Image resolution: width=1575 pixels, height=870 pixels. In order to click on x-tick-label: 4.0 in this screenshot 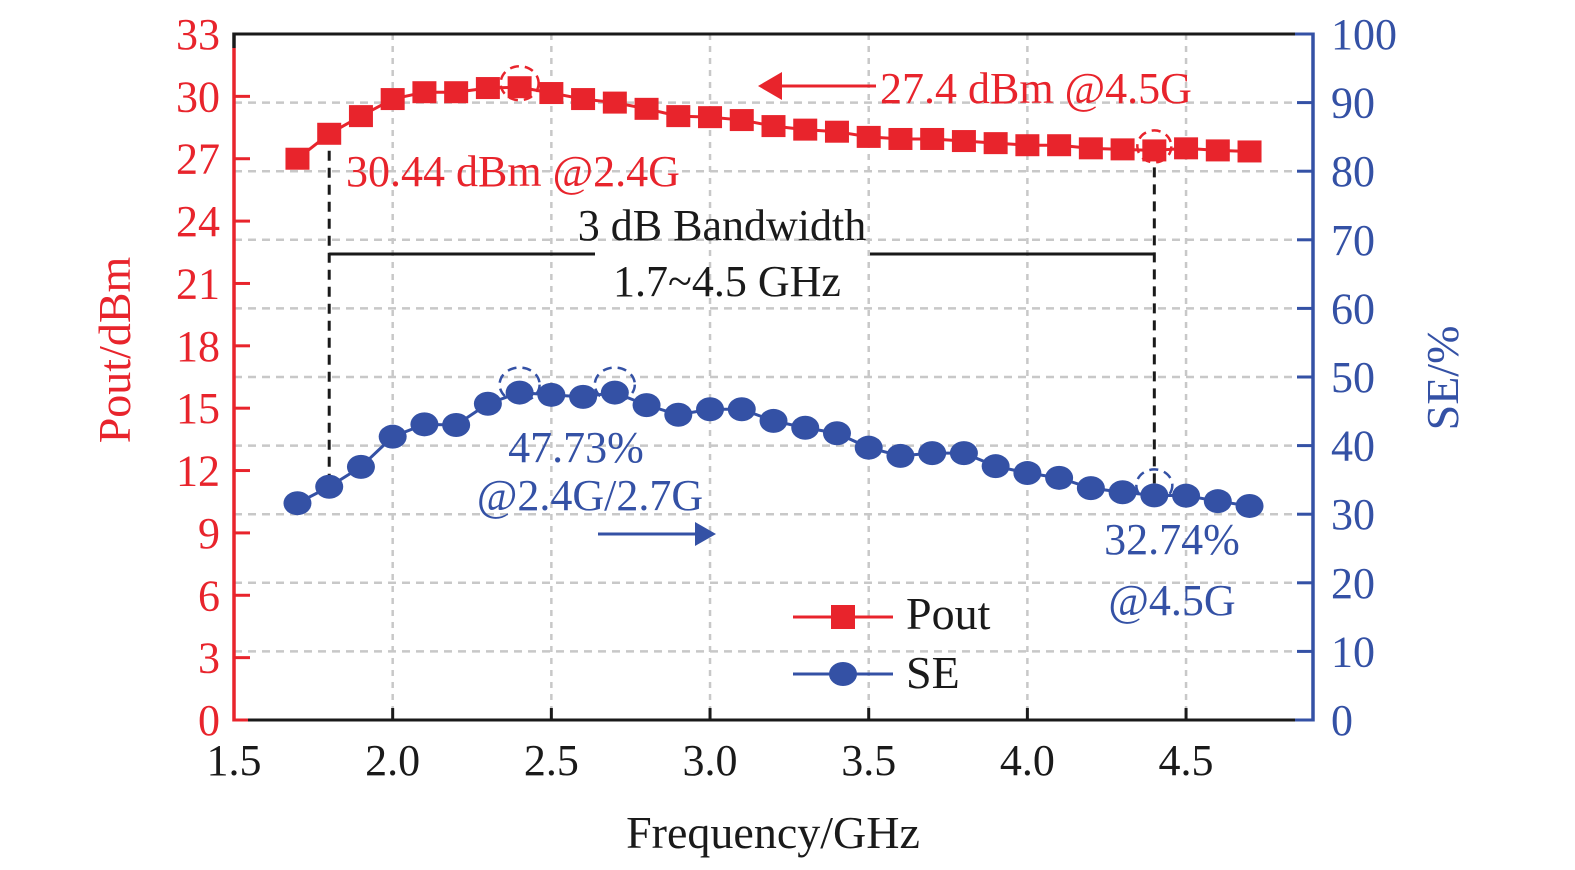, I will do `click(1027, 760)`.